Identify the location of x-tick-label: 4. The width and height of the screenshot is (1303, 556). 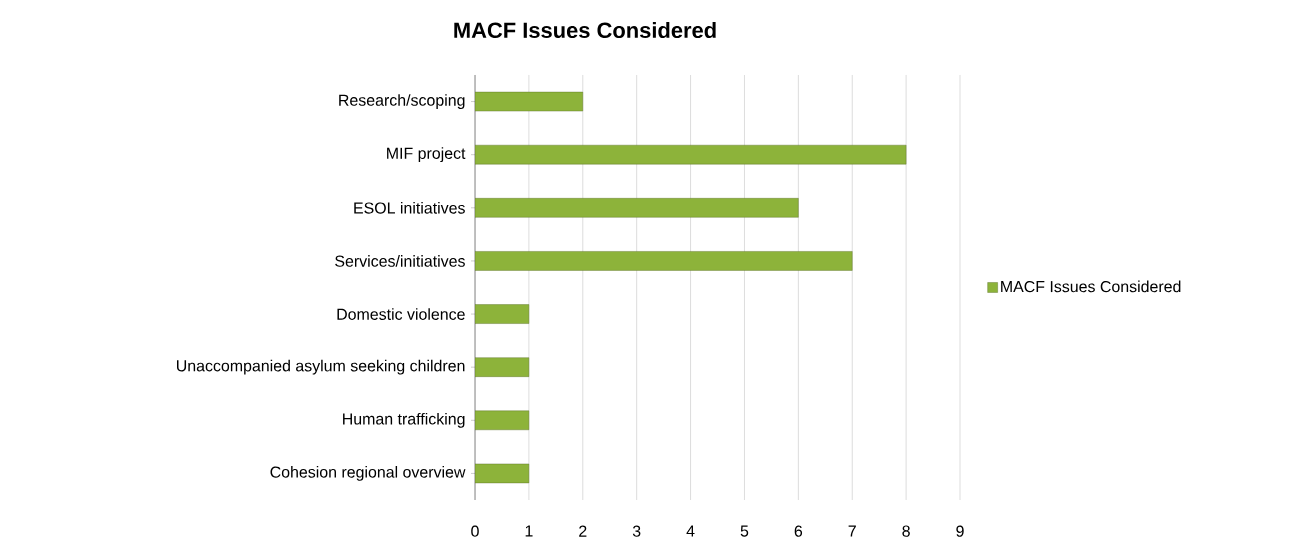
(690, 531).